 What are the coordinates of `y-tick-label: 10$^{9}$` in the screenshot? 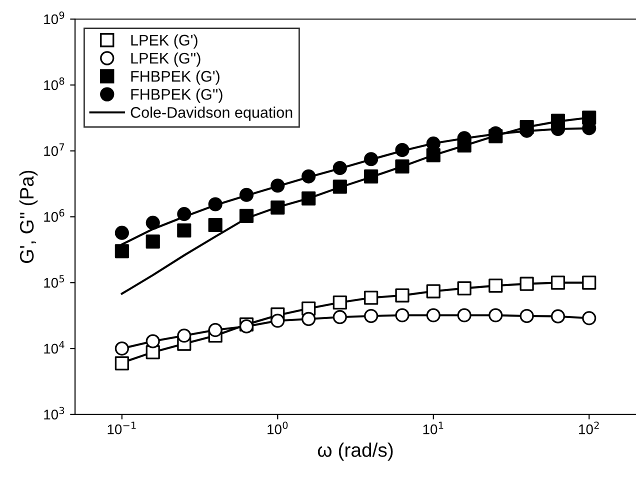 It's located at (54, 18).